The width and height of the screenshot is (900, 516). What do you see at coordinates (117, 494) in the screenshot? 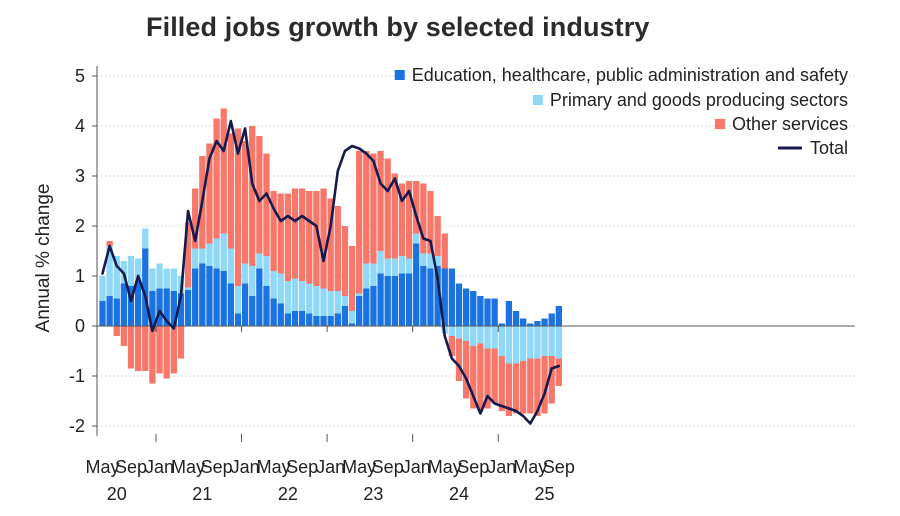
I see `x-year-label: 20` at bounding box center [117, 494].